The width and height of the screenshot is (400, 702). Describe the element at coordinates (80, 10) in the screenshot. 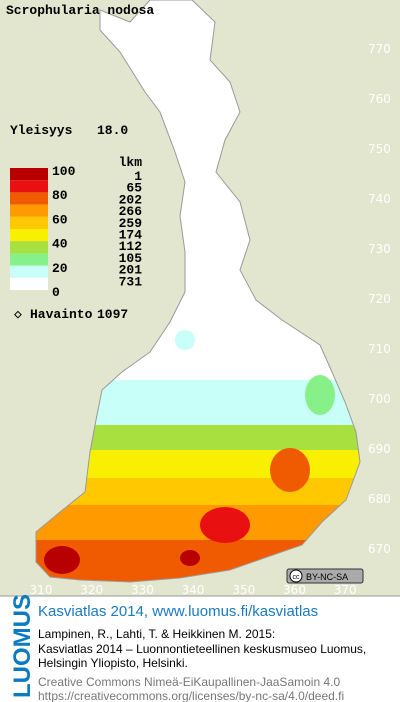

I see `map-title: Scrophularia nodosa` at that location.